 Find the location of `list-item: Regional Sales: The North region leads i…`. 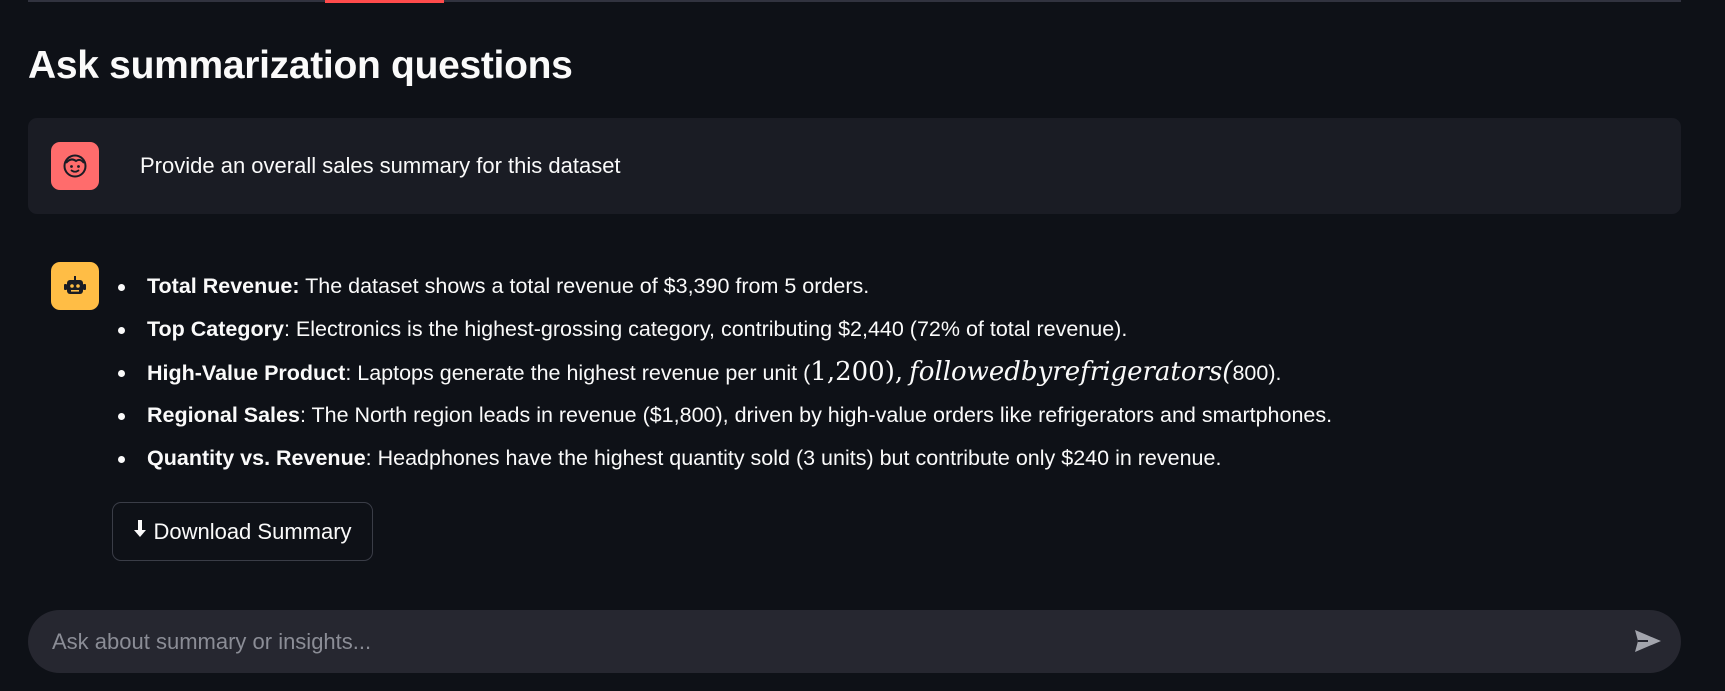

list-item: Regional Sales: The North region leads i… is located at coordinates (725, 418).